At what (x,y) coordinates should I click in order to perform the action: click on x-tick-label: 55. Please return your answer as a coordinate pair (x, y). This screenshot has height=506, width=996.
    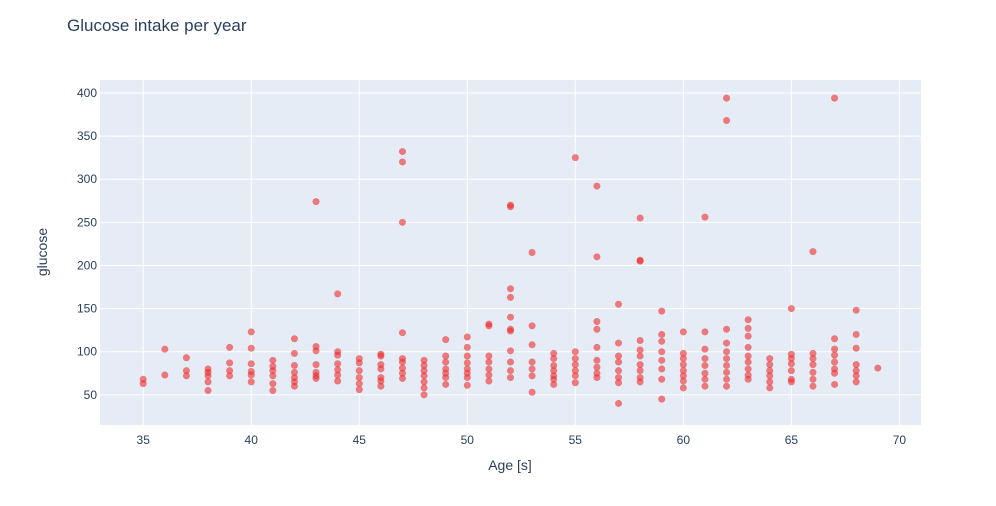
    Looking at the image, I should click on (576, 440).